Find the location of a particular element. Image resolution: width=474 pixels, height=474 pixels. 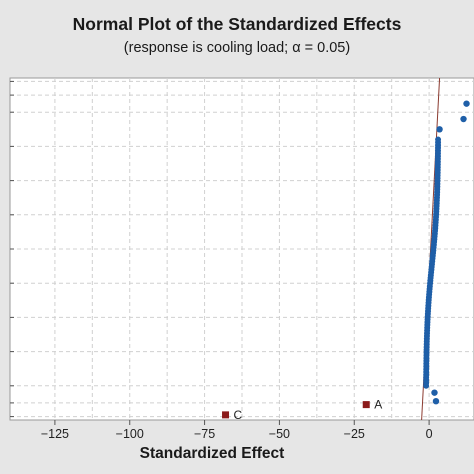

point-label-a: A is located at coordinates (378, 405).